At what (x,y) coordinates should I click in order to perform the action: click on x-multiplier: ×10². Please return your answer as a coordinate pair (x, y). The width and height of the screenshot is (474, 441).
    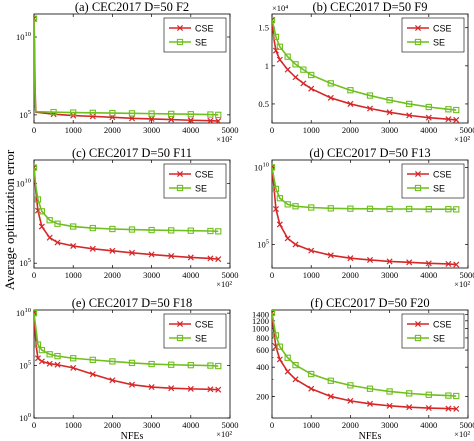
    Looking at the image, I should click on (462, 139).